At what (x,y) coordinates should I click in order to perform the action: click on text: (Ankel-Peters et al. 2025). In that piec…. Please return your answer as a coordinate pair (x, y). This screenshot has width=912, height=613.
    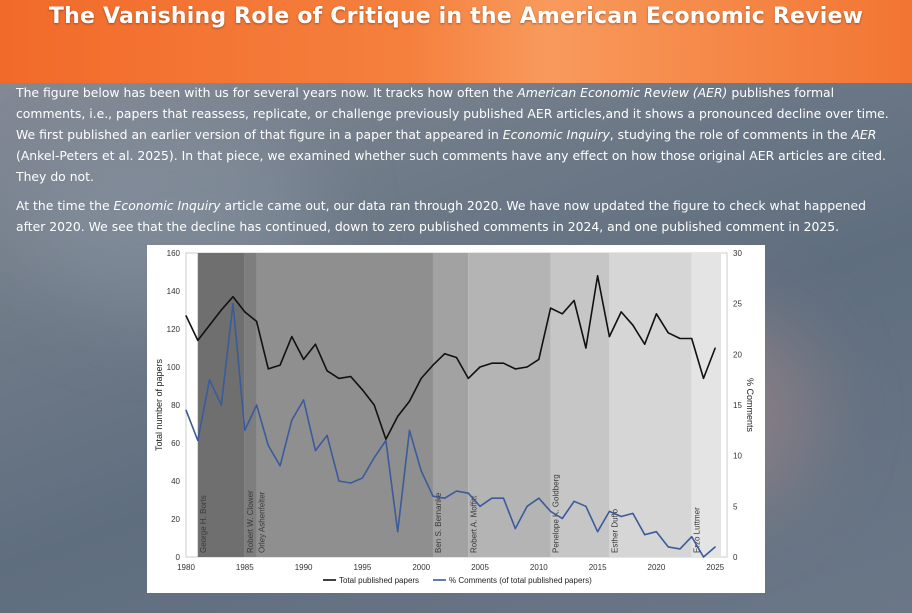
    Looking at the image, I should click on (451, 166).